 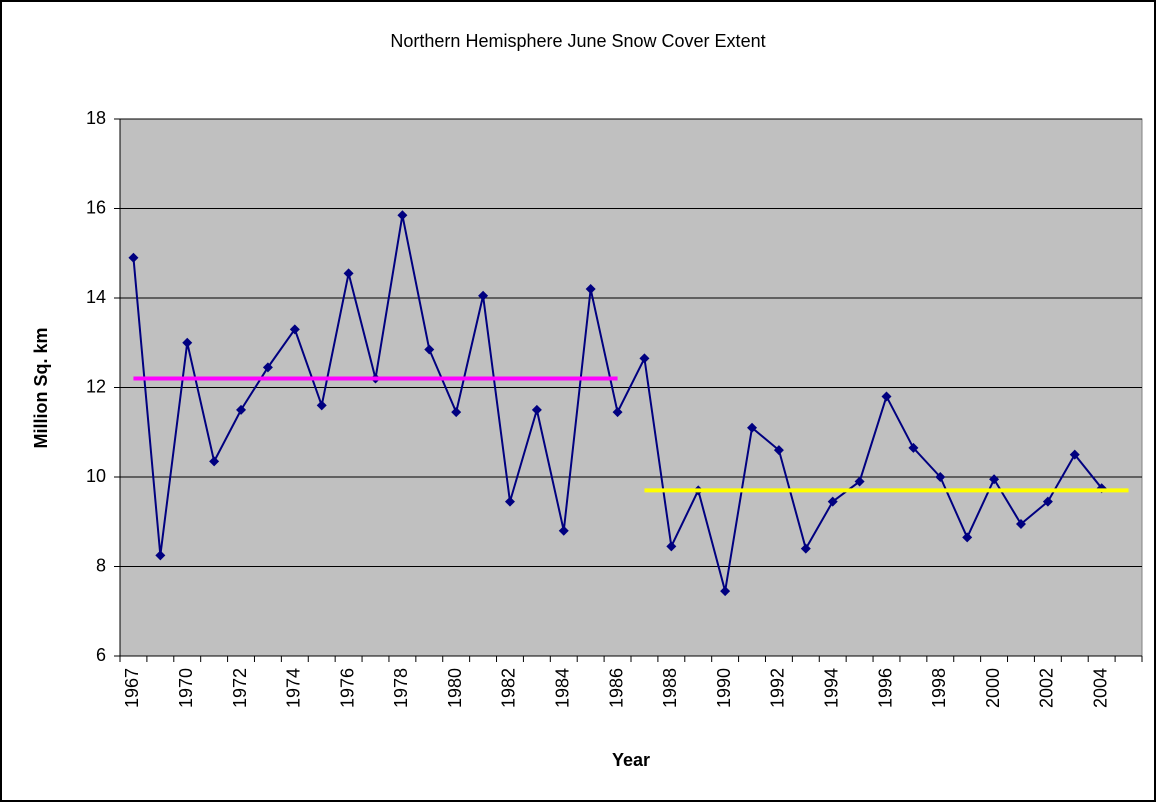 I want to click on x-tick-label: 1978, so click(x=401, y=688).